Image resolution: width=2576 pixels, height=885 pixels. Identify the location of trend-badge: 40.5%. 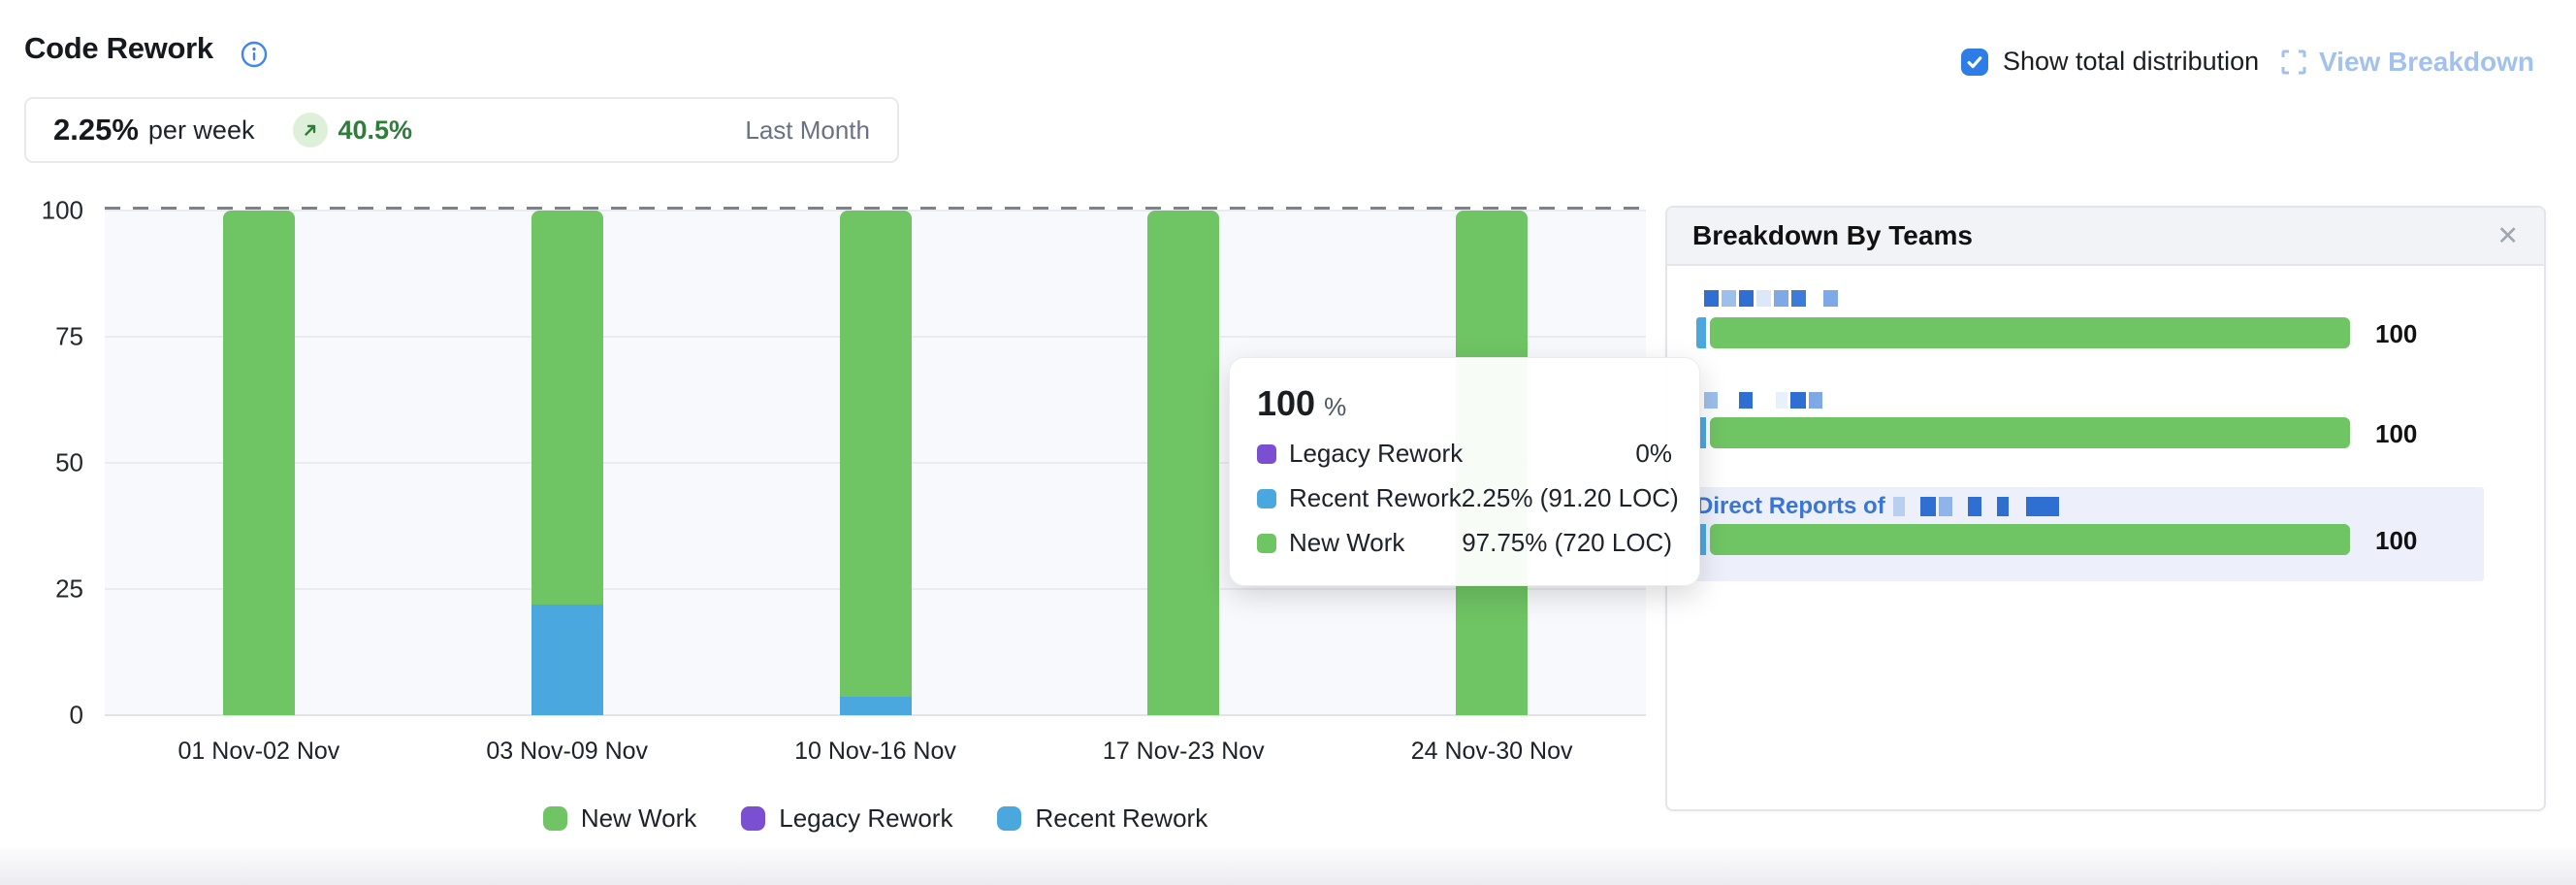
(352, 130).